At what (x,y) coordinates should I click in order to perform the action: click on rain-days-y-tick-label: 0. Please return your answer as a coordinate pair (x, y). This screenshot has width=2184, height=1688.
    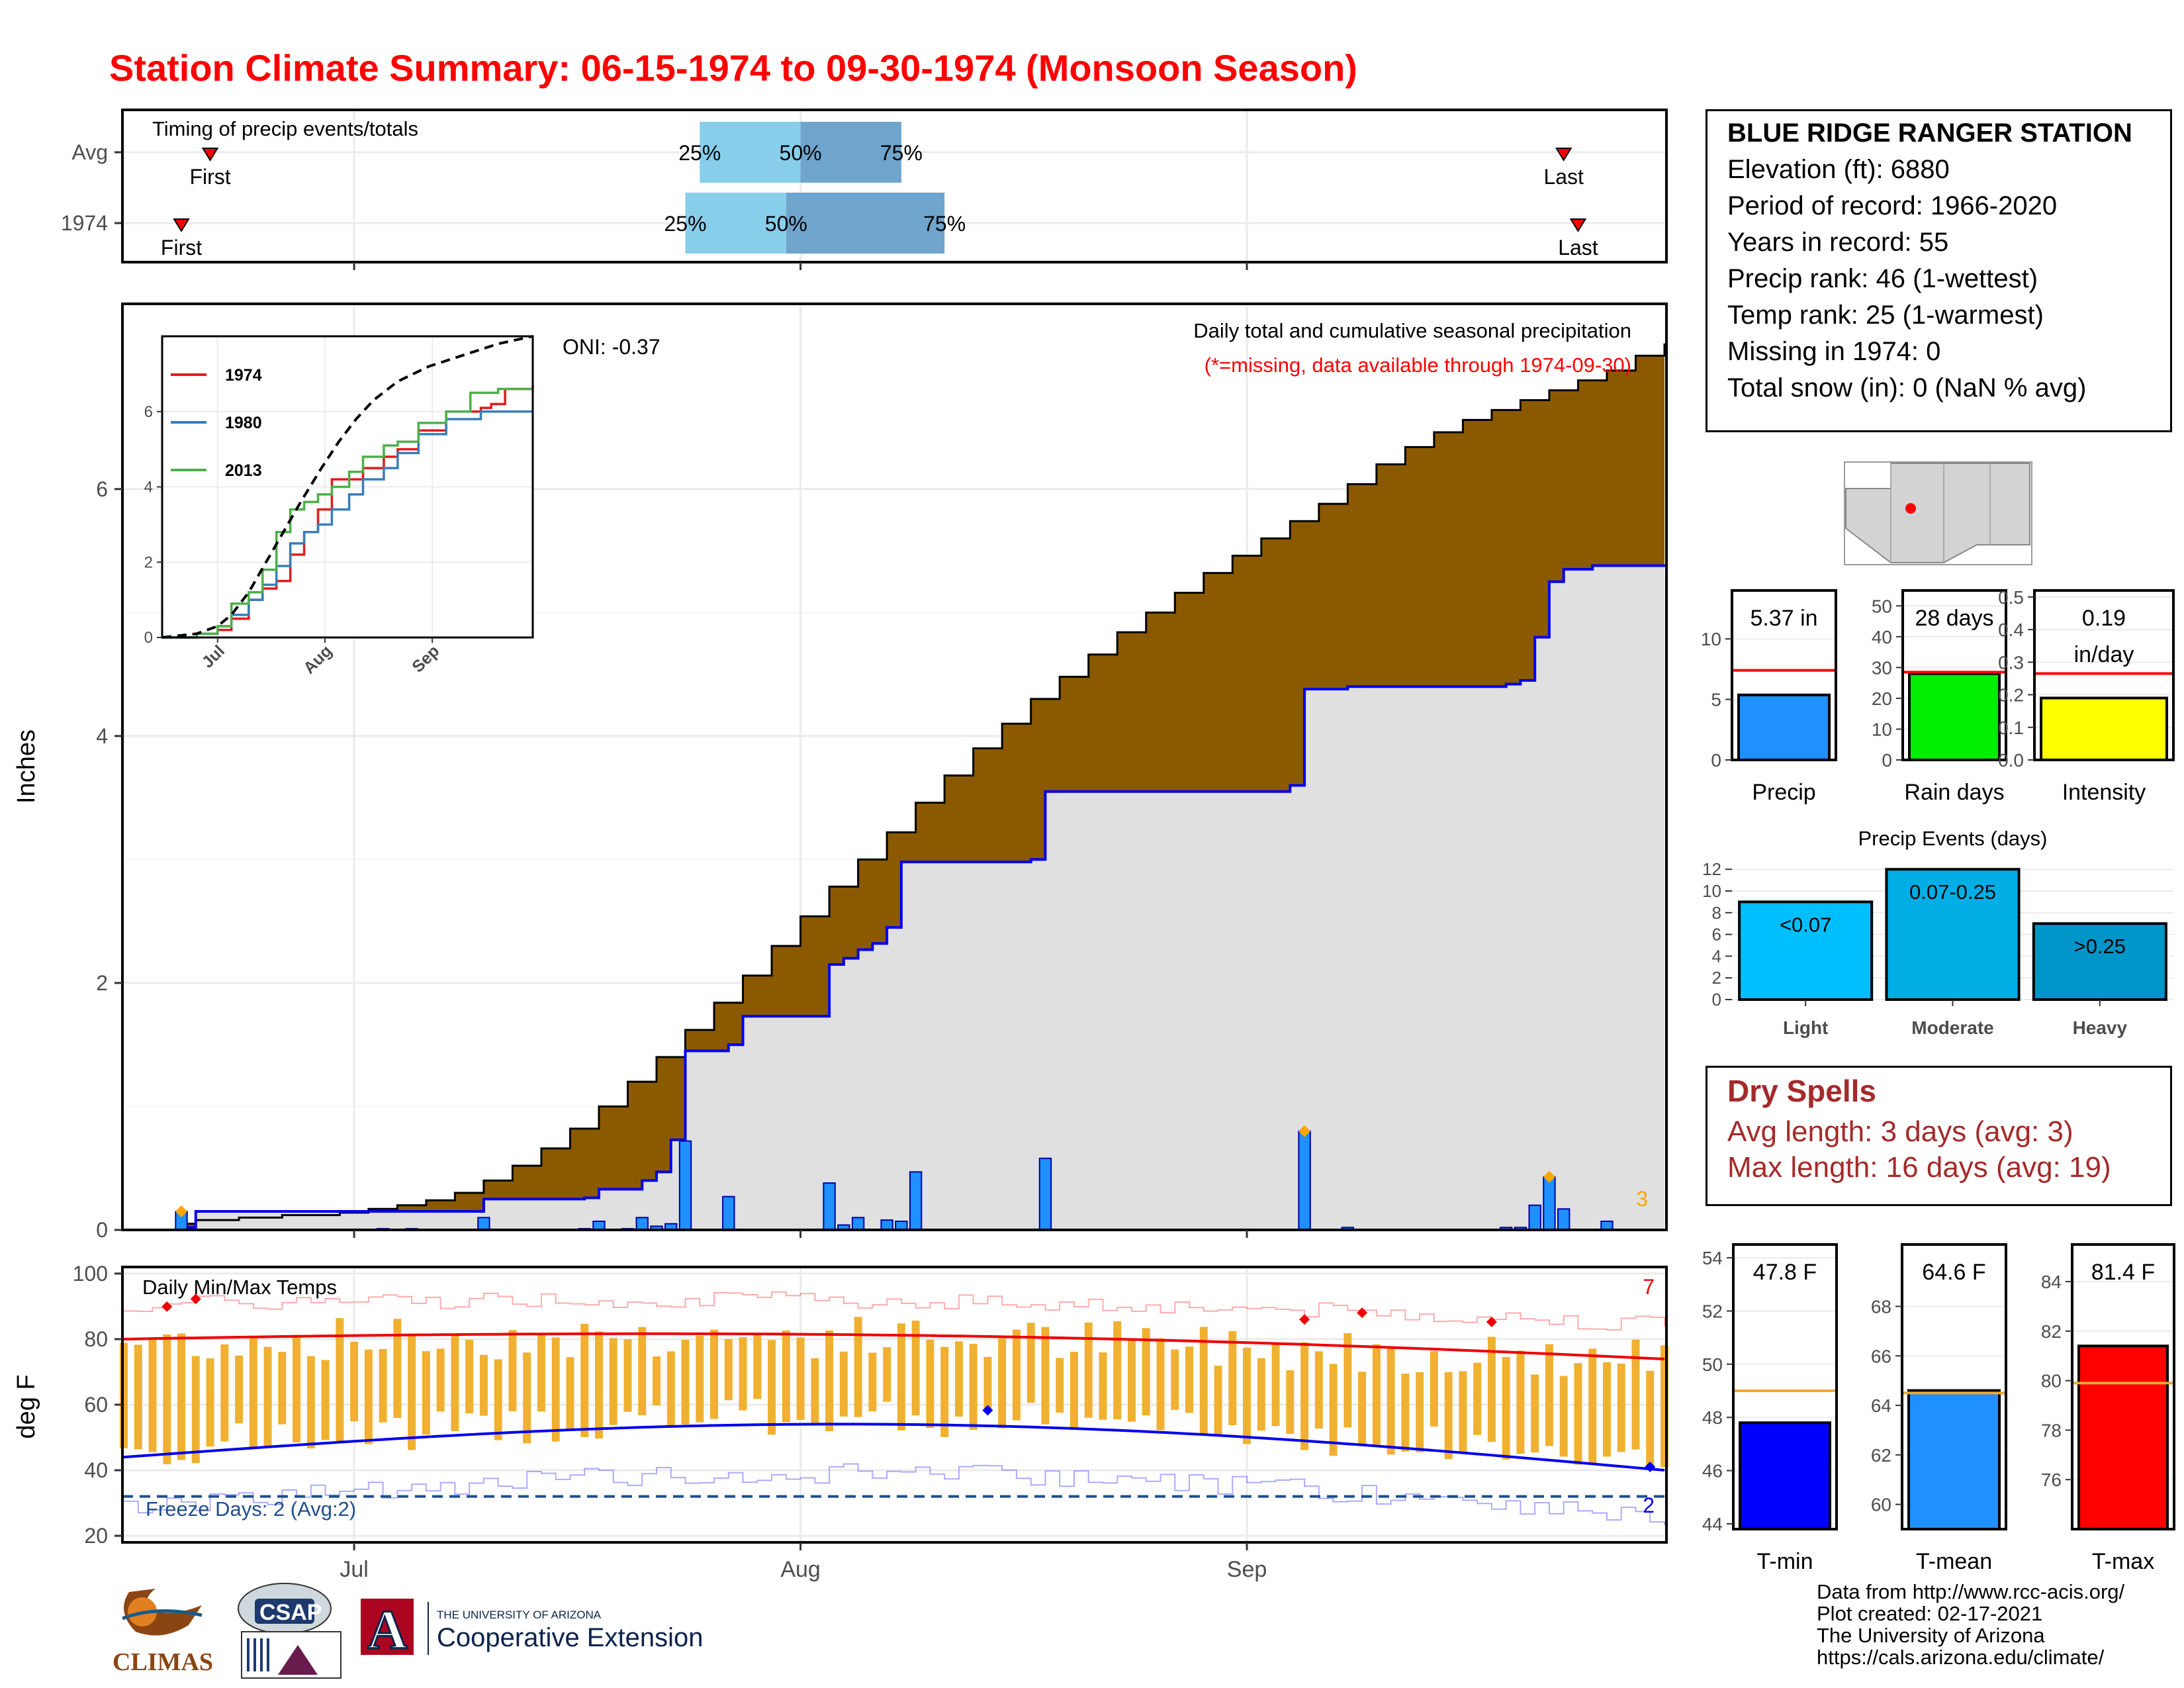
    Looking at the image, I should click on (1887, 760).